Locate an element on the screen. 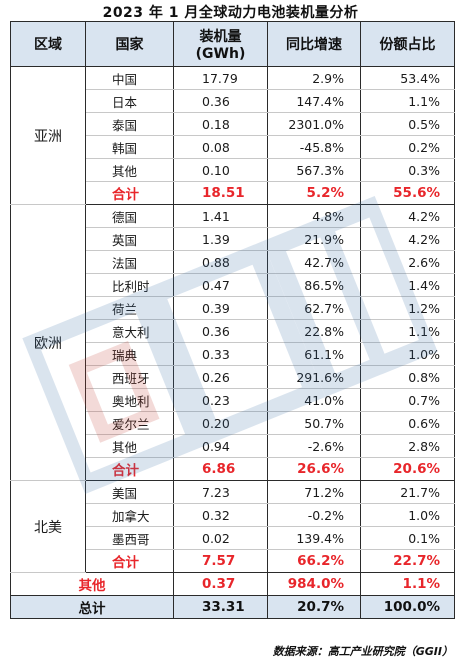 The image size is (461, 662). total-share: 100.0% is located at coordinates (407, 607).